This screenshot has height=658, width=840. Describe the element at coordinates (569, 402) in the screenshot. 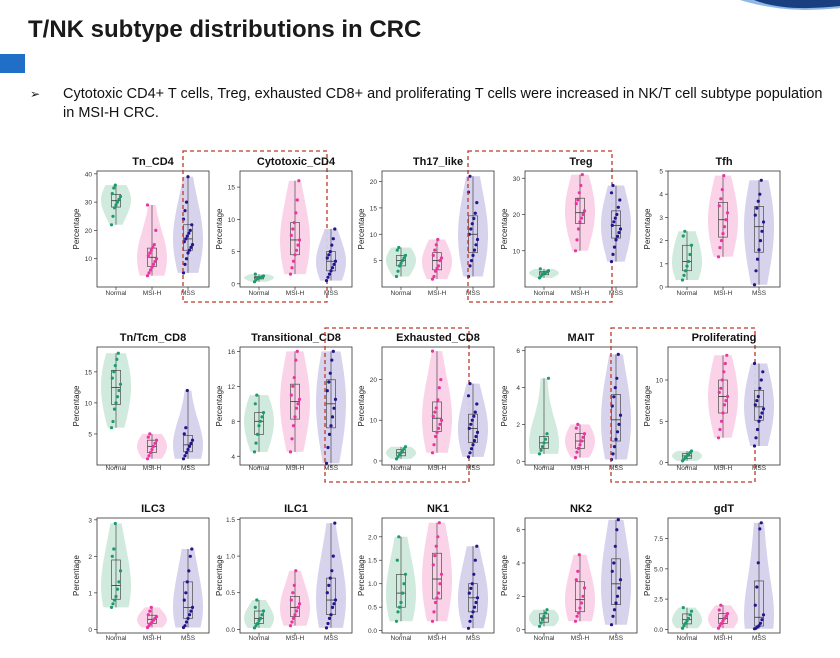

I see `panel-mait: MAIT Percentage 0 2 4 6 Normal MSI-H MSS` at that location.